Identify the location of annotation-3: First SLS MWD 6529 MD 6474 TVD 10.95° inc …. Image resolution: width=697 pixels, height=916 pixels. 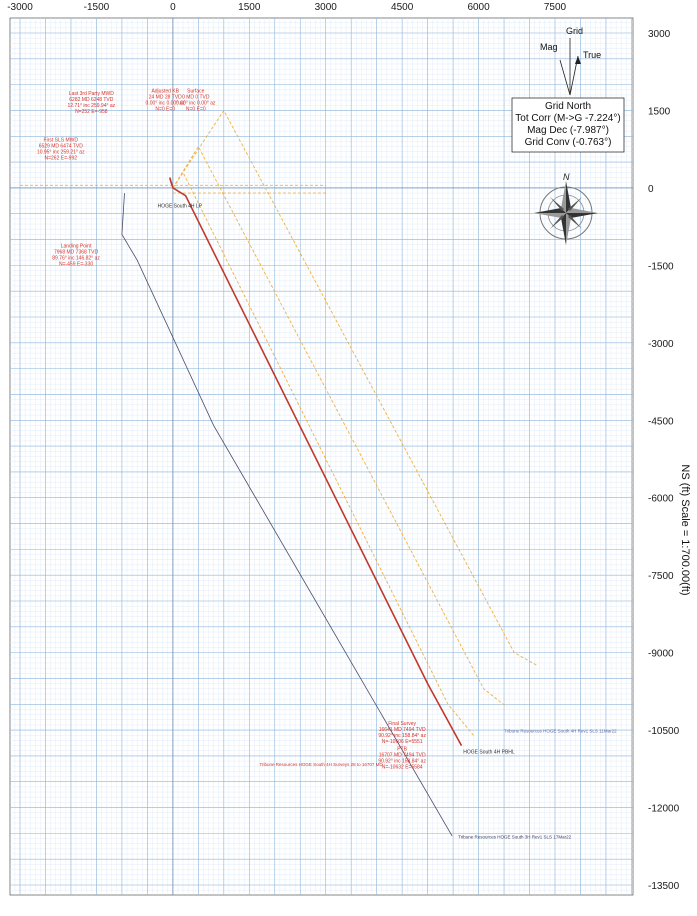
(61, 149).